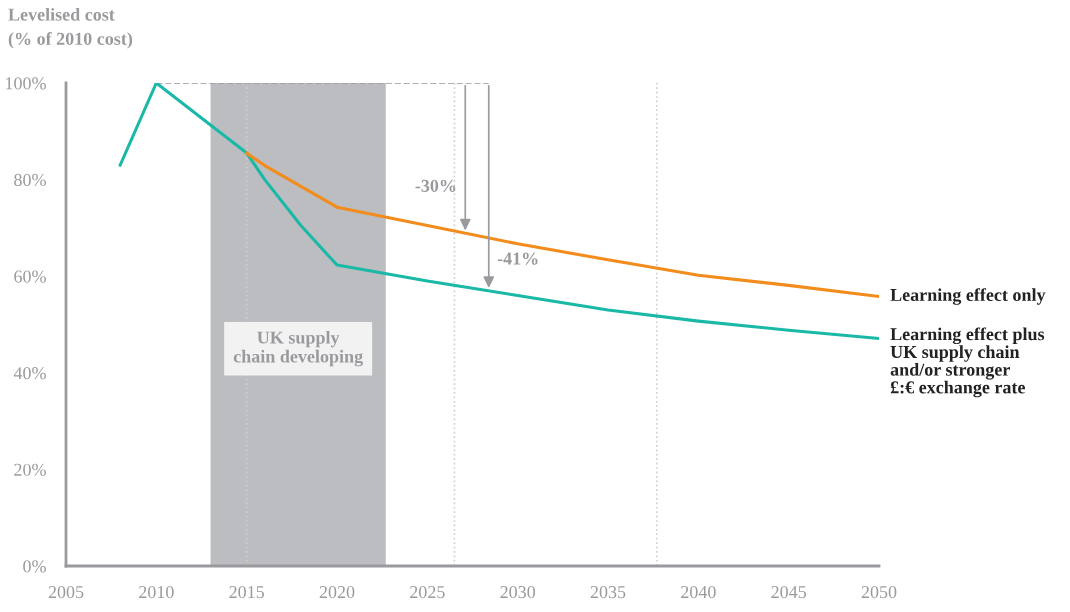 The width and height of the screenshot is (1070, 612). Describe the element at coordinates (247, 592) in the screenshot. I see `x-tick-label: 2015` at that location.